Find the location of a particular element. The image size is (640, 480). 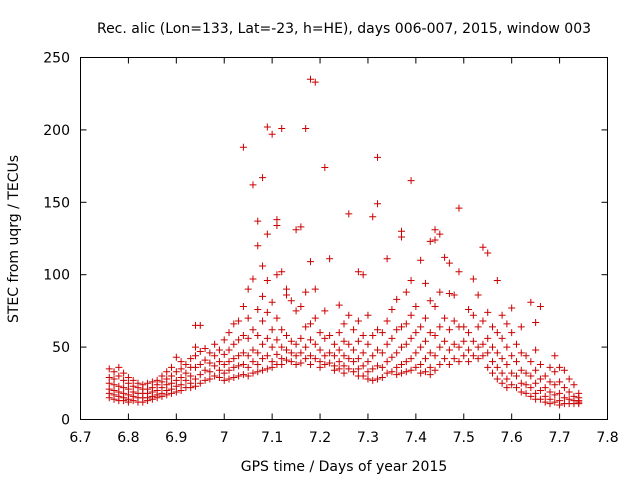

x-tick-label: 7.7 is located at coordinates (559, 438).